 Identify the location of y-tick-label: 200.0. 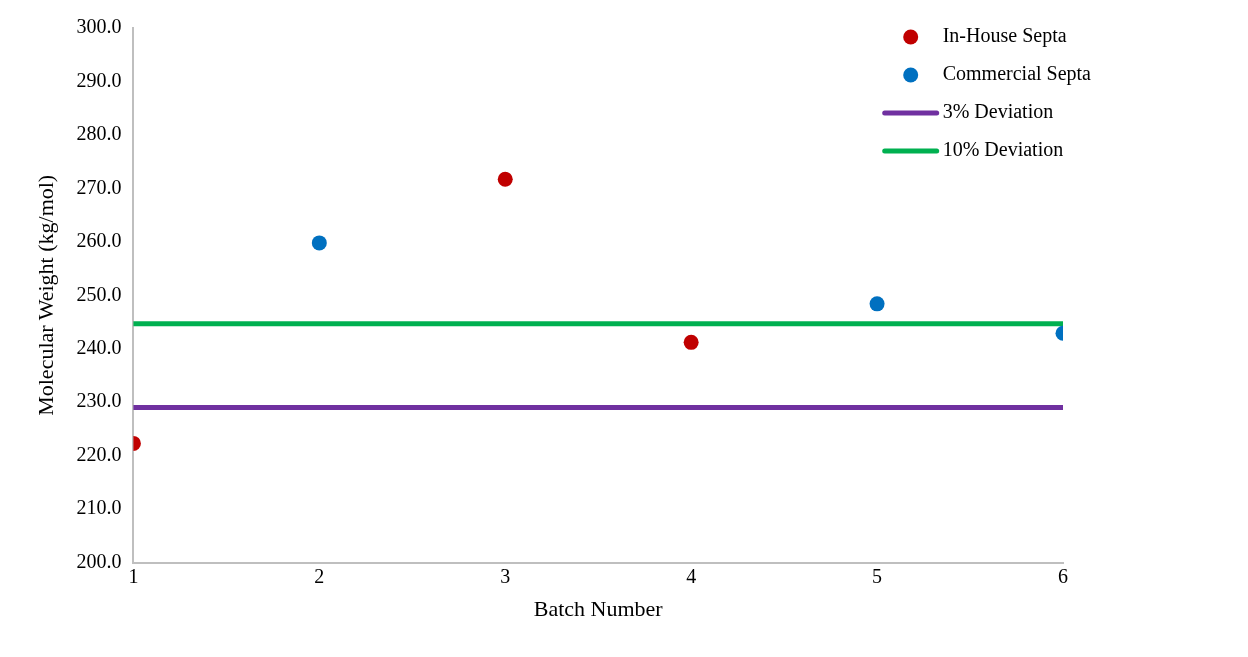
(99, 560).